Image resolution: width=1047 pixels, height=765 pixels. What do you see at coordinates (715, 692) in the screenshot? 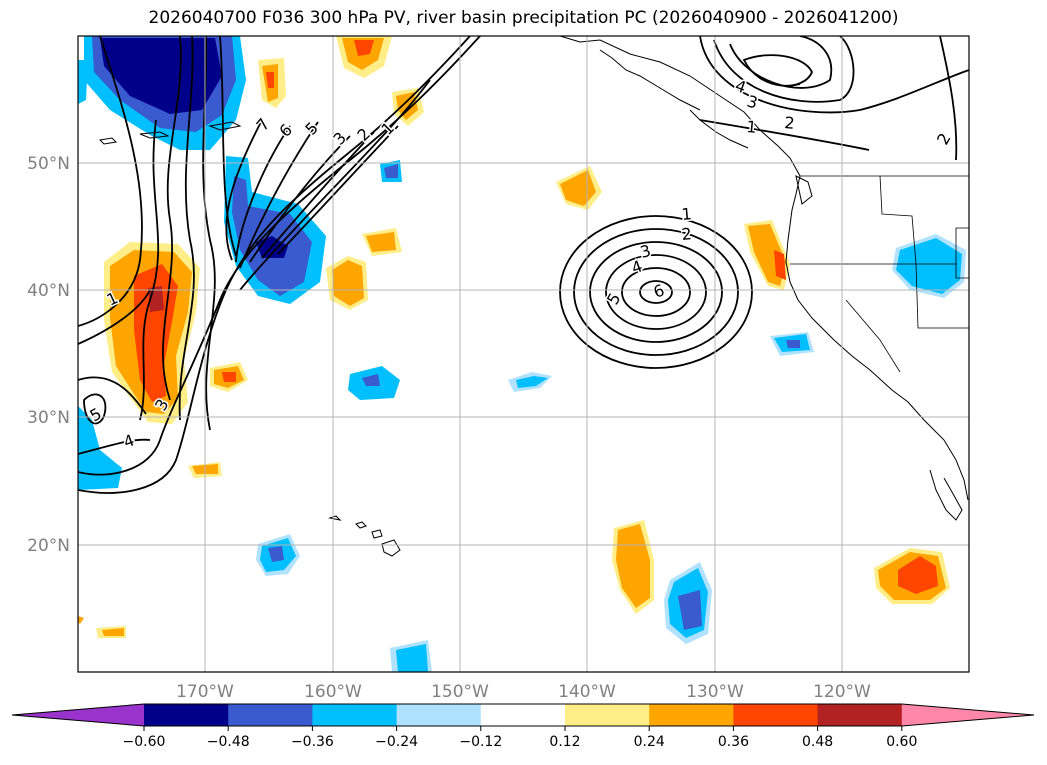
I see `lon-label: 130°W` at bounding box center [715, 692].